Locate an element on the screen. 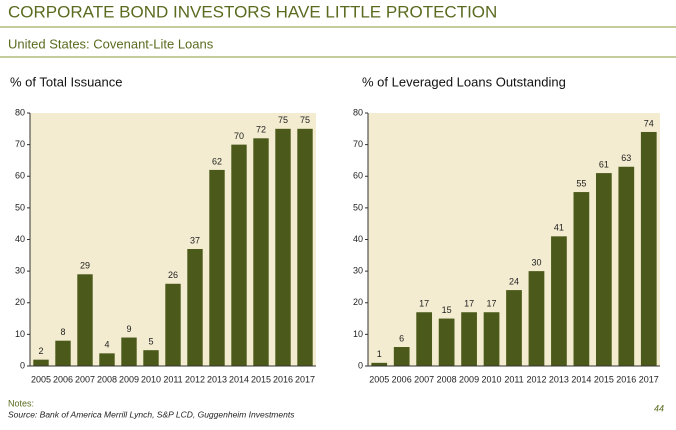 The height and width of the screenshot is (430, 676). value-label: 1 is located at coordinates (379, 354).